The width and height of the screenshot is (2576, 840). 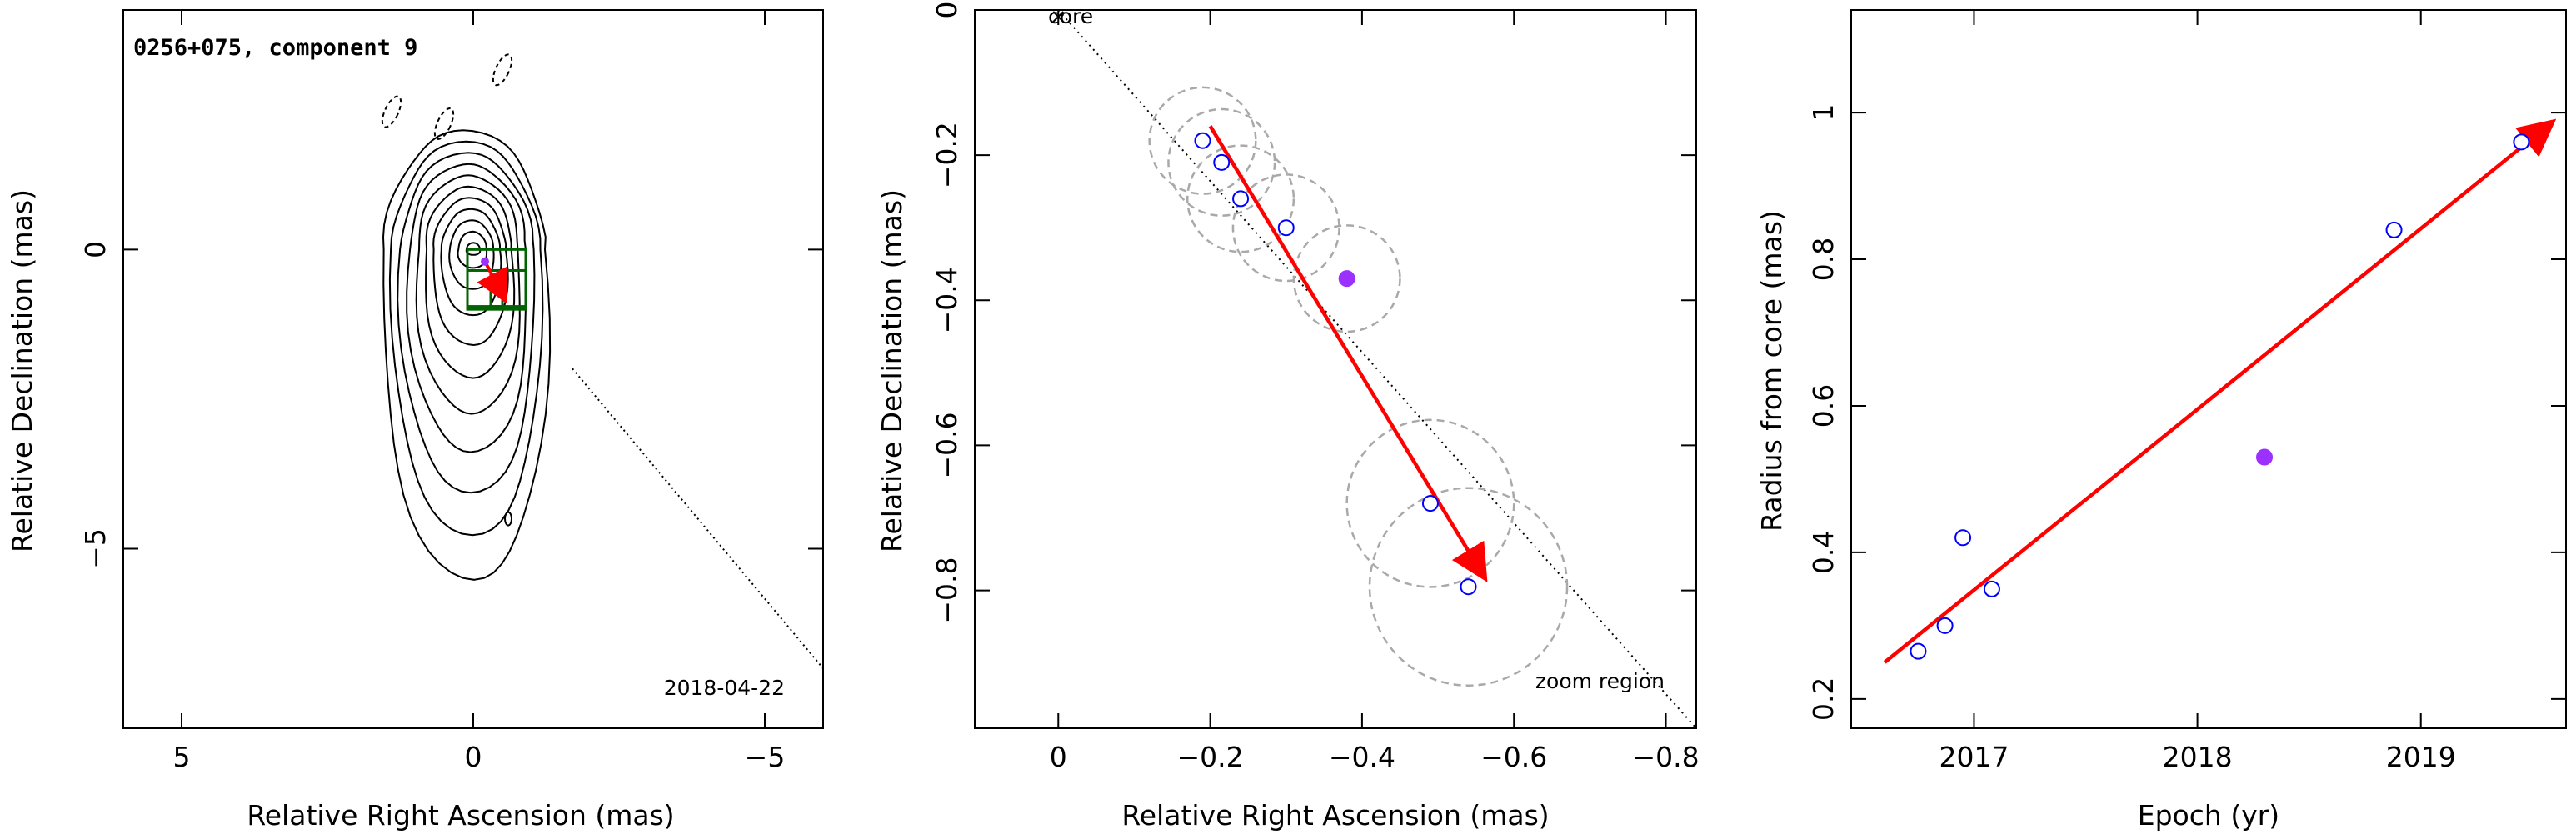 What do you see at coordinates (182, 757) in the screenshot?
I see `x-tick-label: 5` at bounding box center [182, 757].